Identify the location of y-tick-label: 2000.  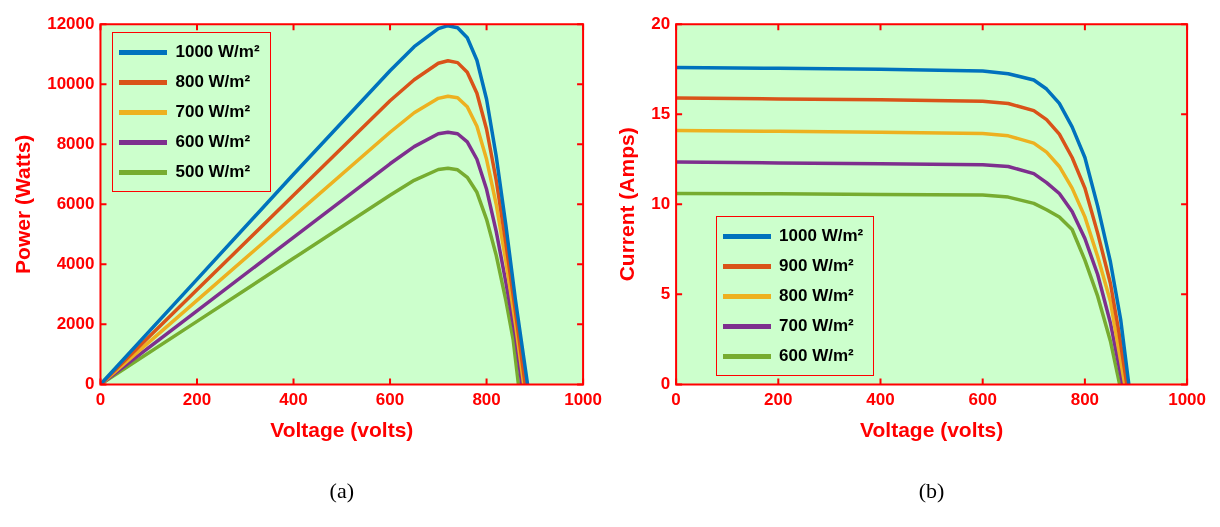
(75, 324).